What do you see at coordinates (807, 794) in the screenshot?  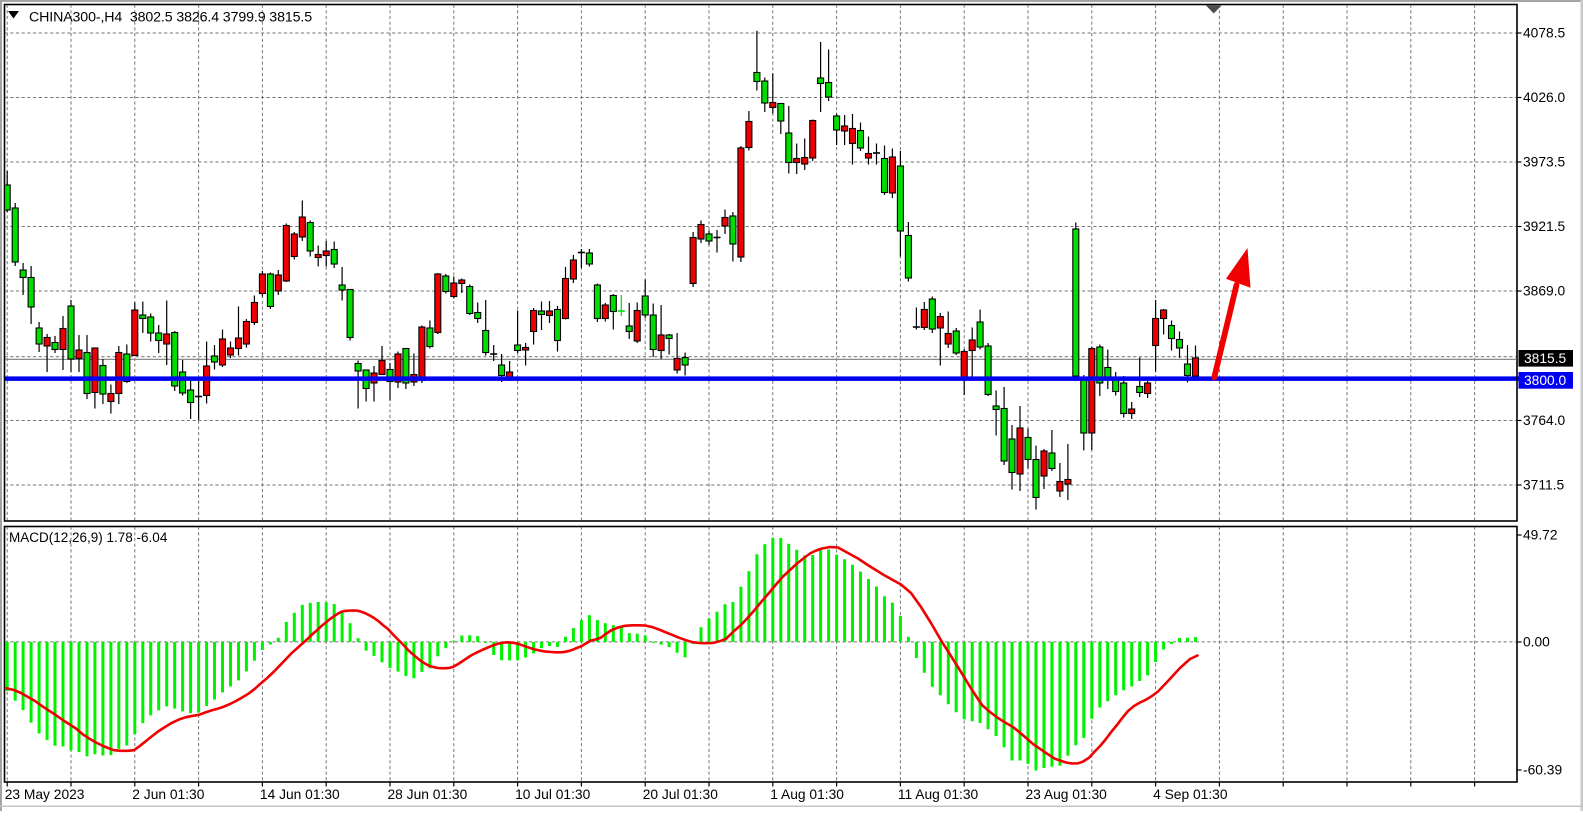 I see `svg-text: 1 Aug 01:30` at bounding box center [807, 794].